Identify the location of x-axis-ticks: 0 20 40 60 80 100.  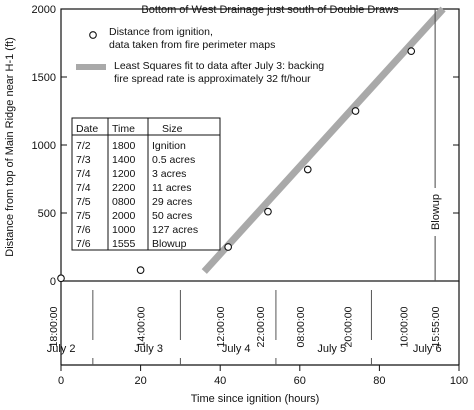
(263, 376).